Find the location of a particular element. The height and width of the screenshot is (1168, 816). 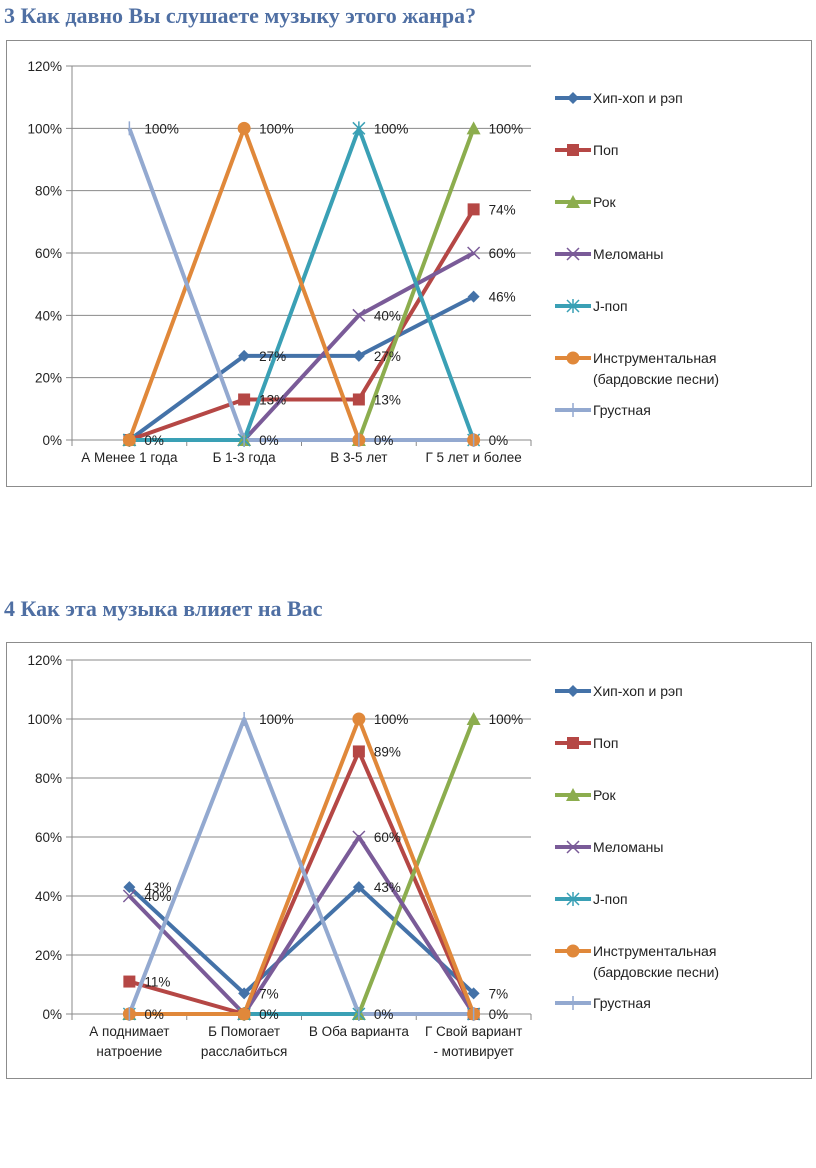

x-tick-label: В 3-5 лет is located at coordinates (358, 457).